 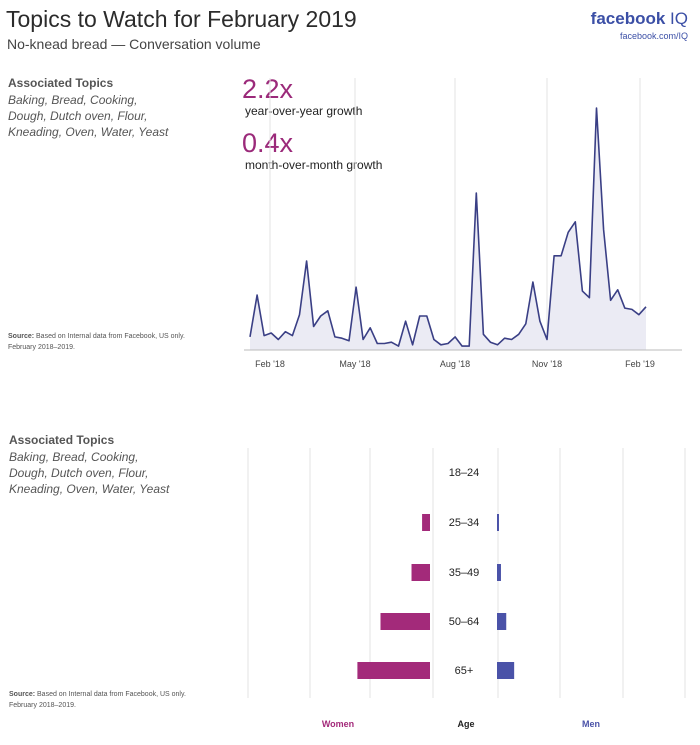 I want to click on x-axis-ticks: Feb '18 May '18 Aug '18 Nov '18 Feb '19, so click(x=455, y=364).